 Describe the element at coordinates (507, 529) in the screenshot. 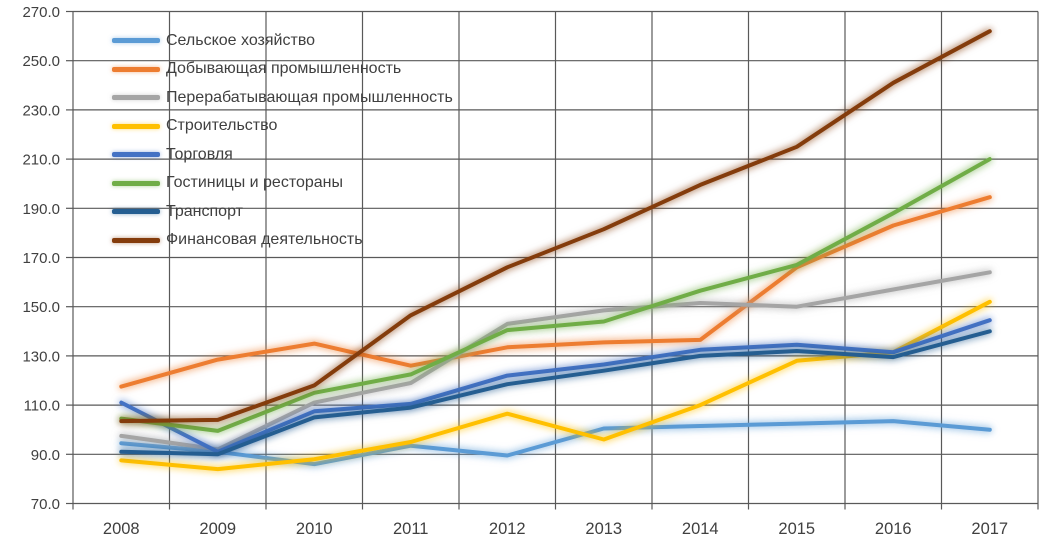

I see `x-axis-tick-label: 2012` at that location.